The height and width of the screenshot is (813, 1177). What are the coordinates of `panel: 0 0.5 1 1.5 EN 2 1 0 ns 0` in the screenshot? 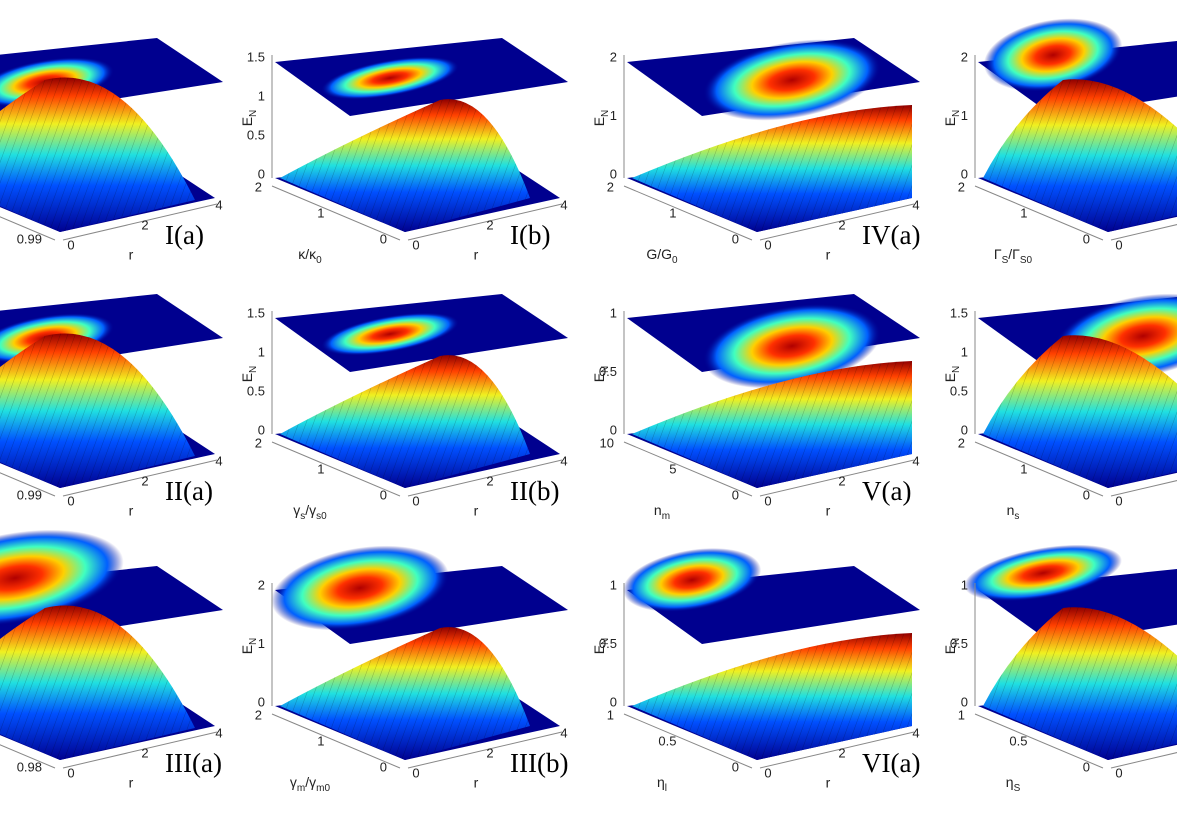 It's located at (1059, 407).